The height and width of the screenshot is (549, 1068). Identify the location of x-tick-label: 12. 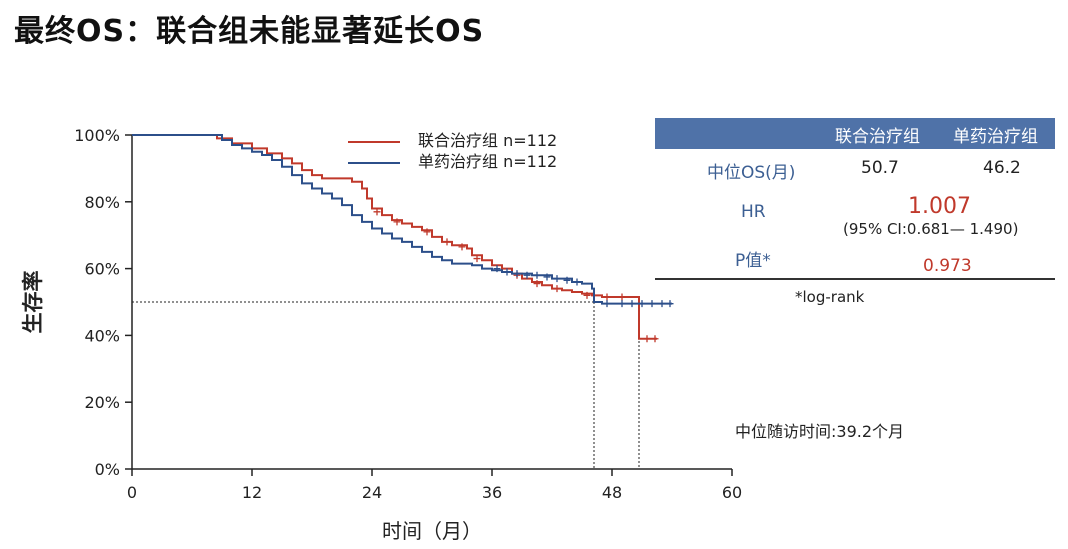
(252, 492).